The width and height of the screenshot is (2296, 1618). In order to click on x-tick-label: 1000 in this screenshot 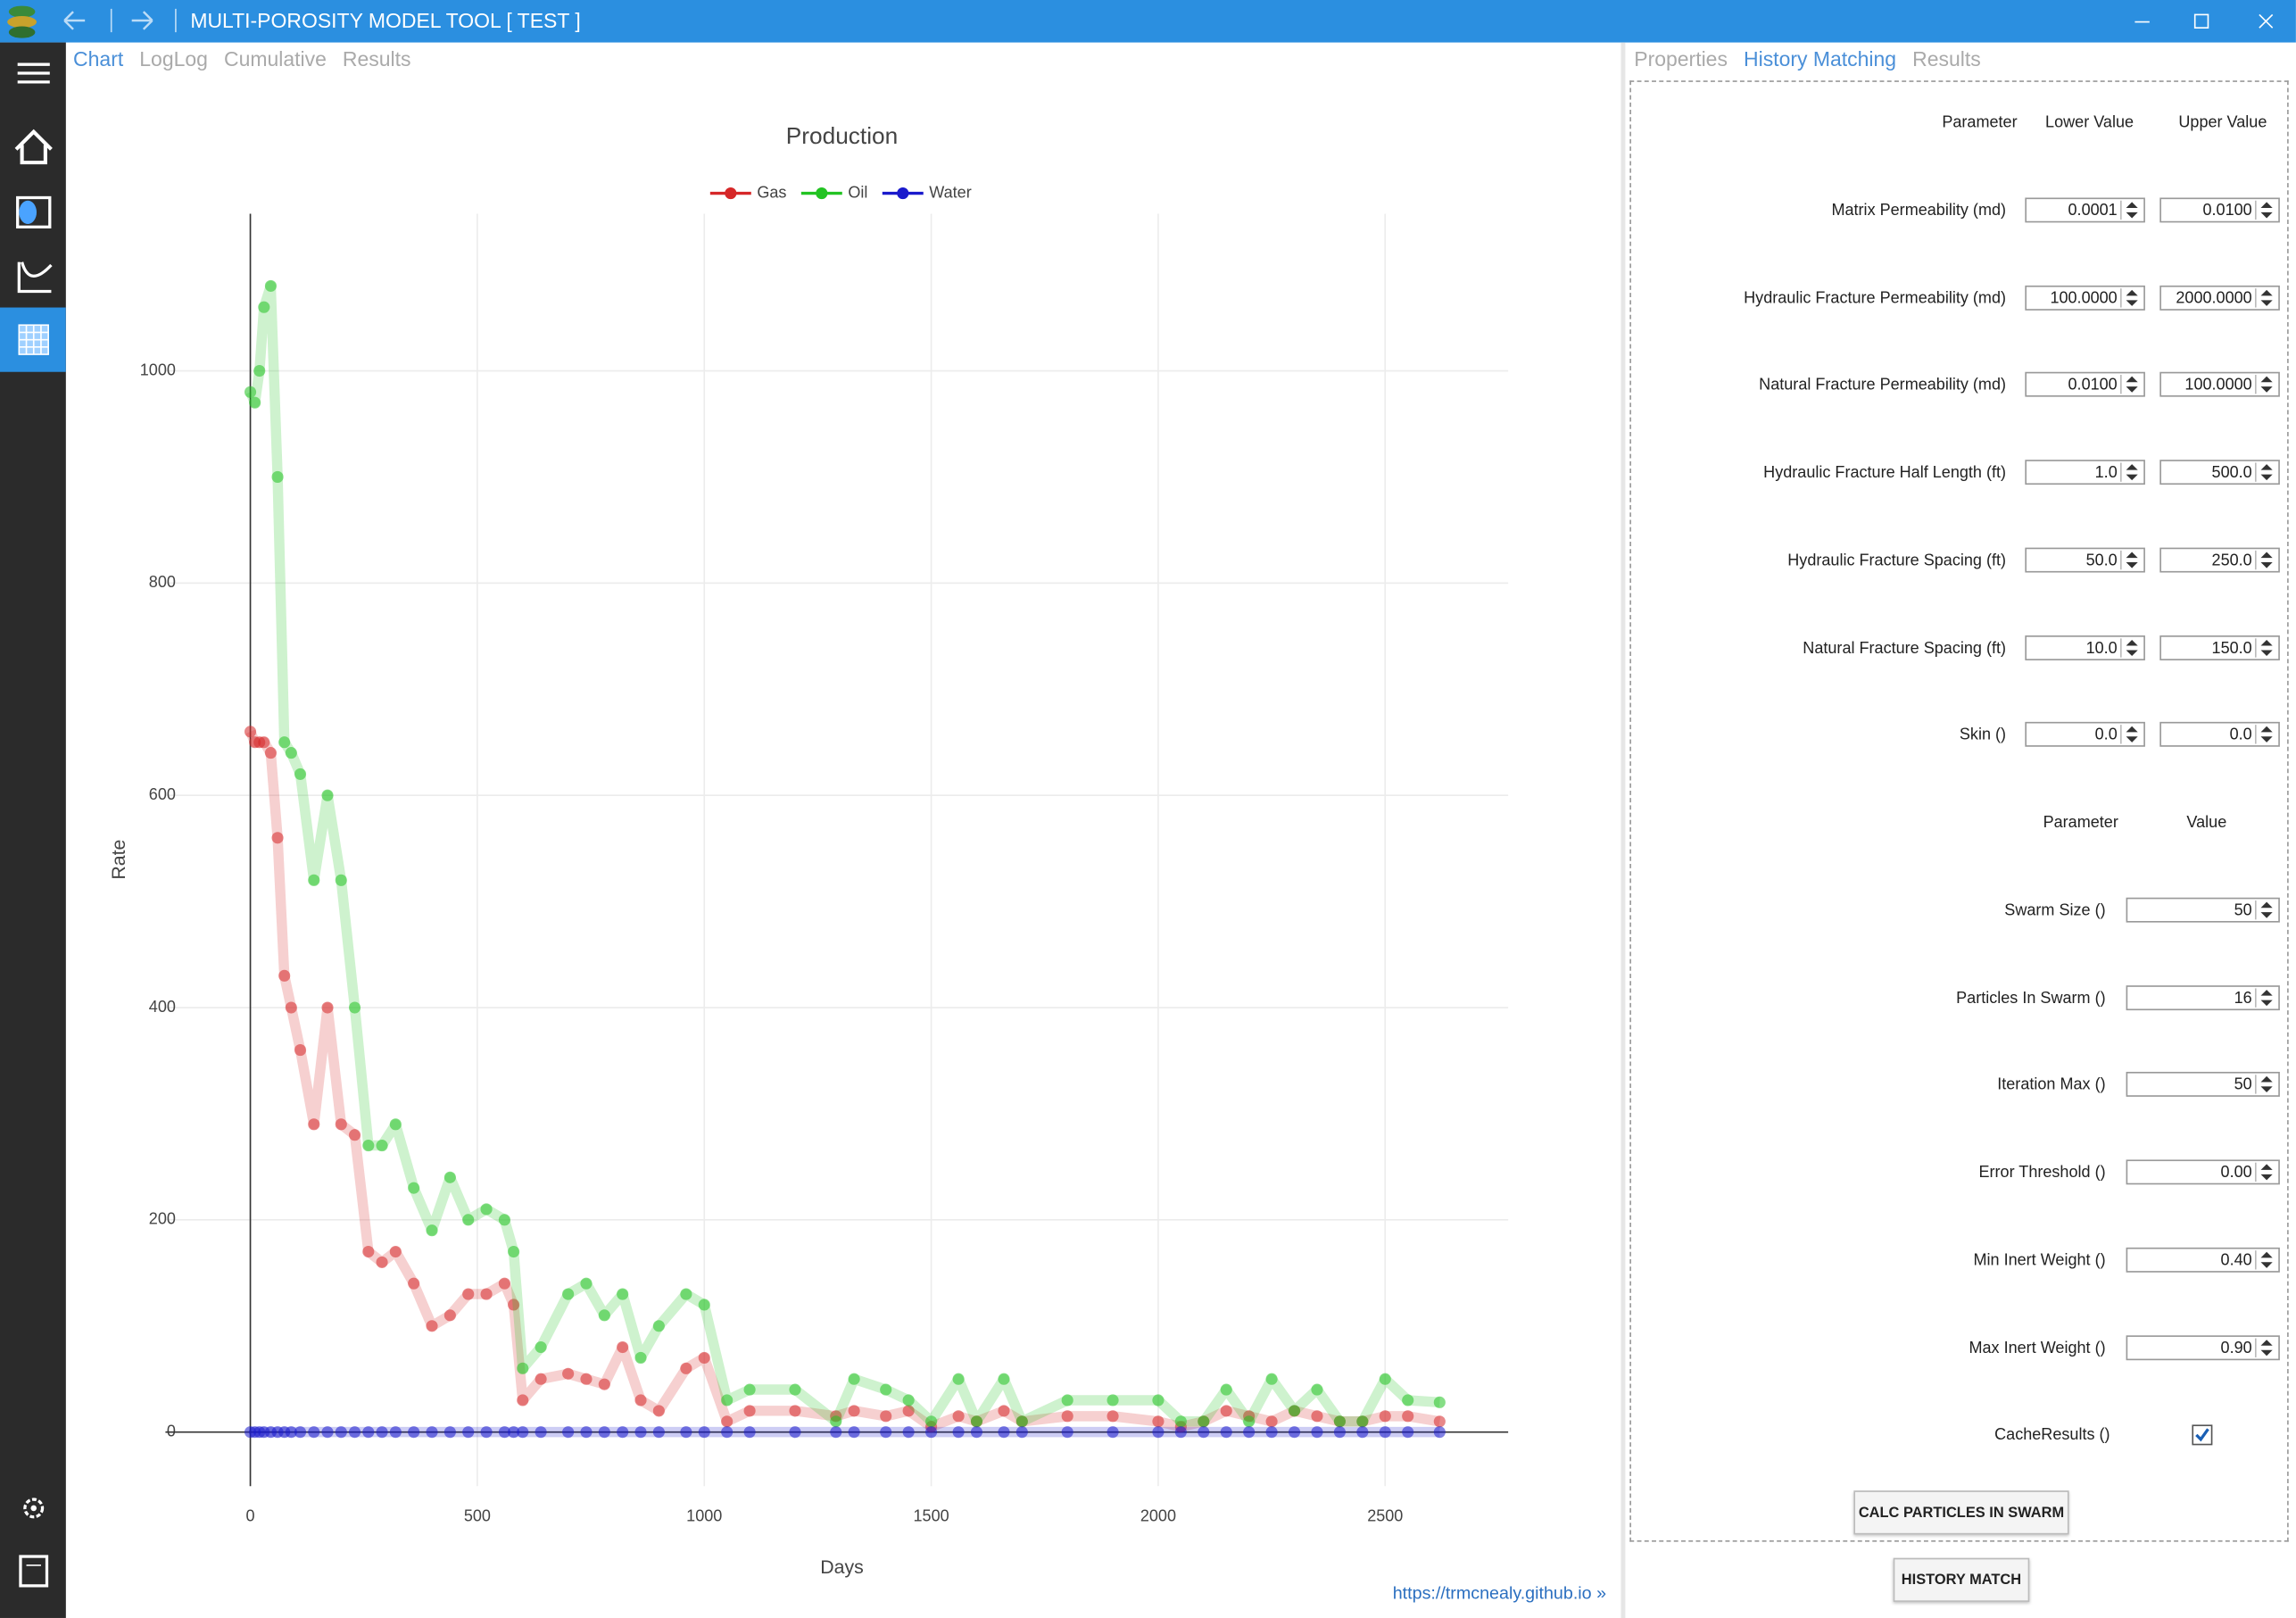, I will do `click(704, 1516)`.